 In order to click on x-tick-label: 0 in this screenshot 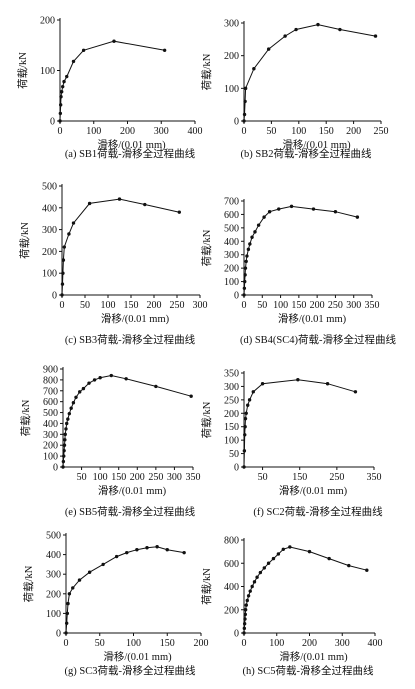, I will do `click(244, 305)`.